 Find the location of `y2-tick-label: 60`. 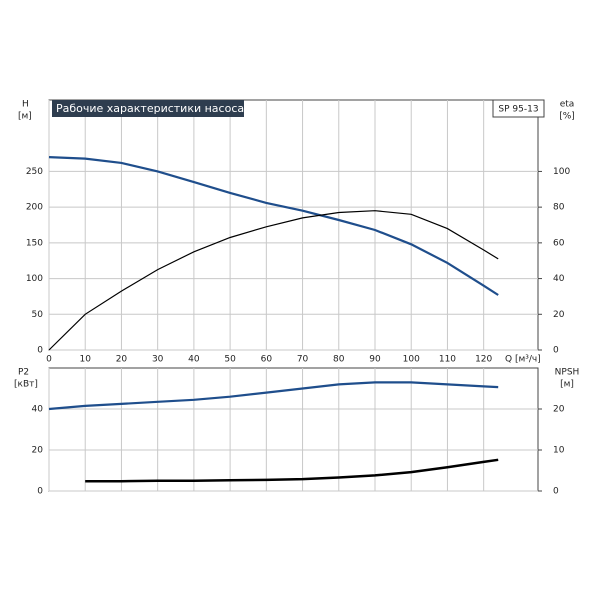

y2-tick-label: 60 is located at coordinates (559, 243).